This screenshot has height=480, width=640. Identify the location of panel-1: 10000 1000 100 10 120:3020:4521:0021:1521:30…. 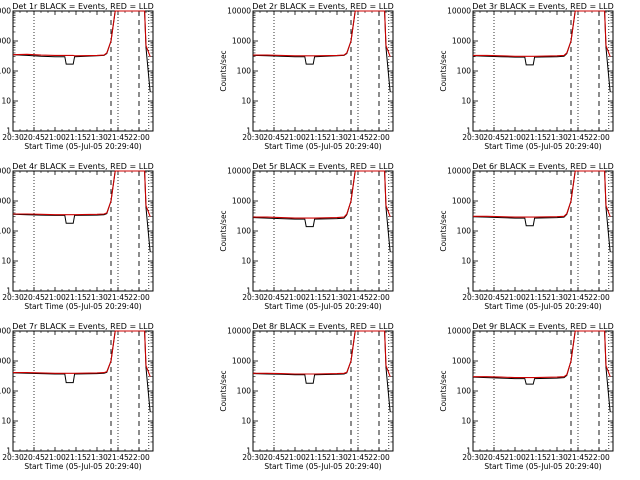
(77, 76).